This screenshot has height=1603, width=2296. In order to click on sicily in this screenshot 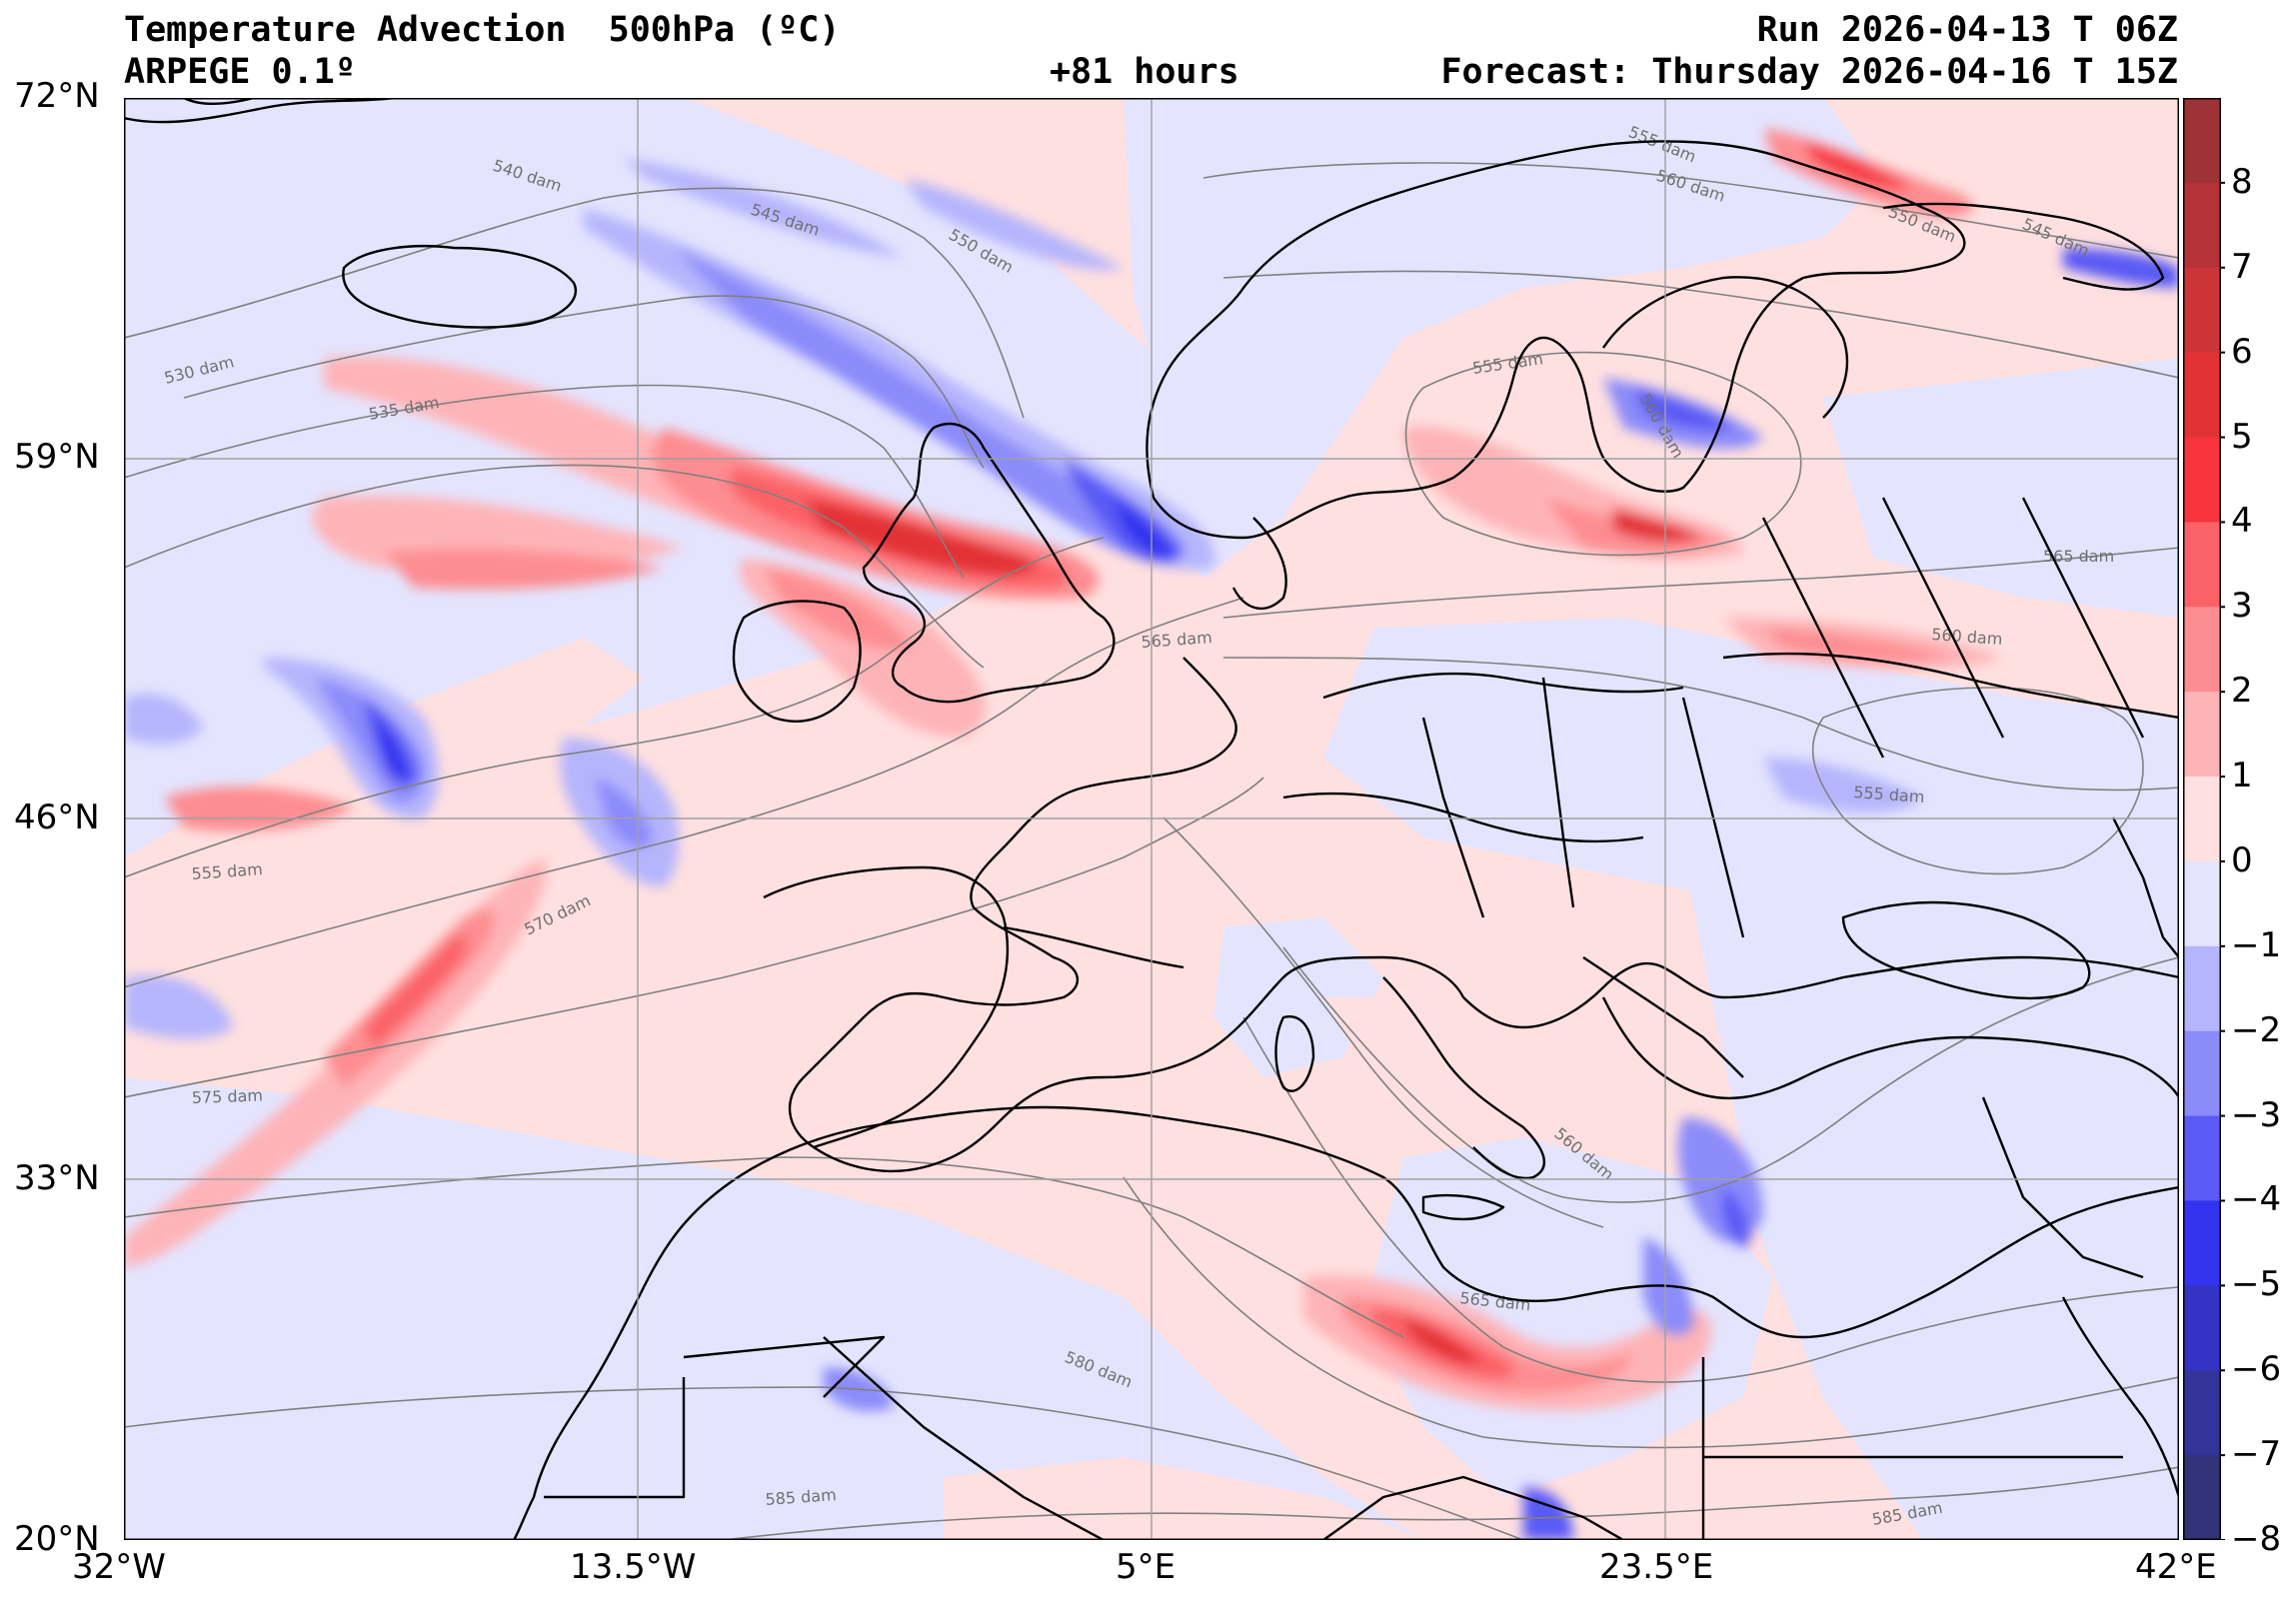, I will do `click(1463, 1207)`.